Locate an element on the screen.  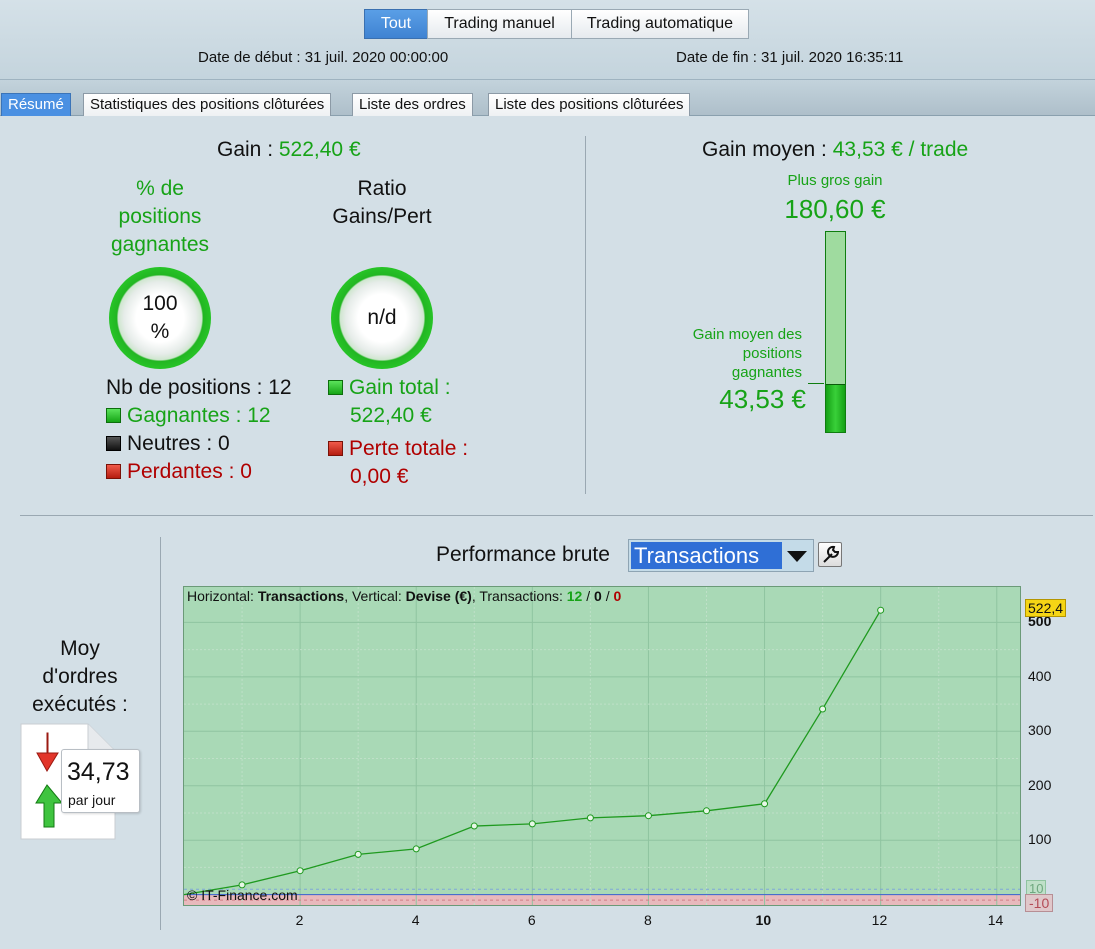
x-tick-label: 14 is located at coordinates (995, 920).